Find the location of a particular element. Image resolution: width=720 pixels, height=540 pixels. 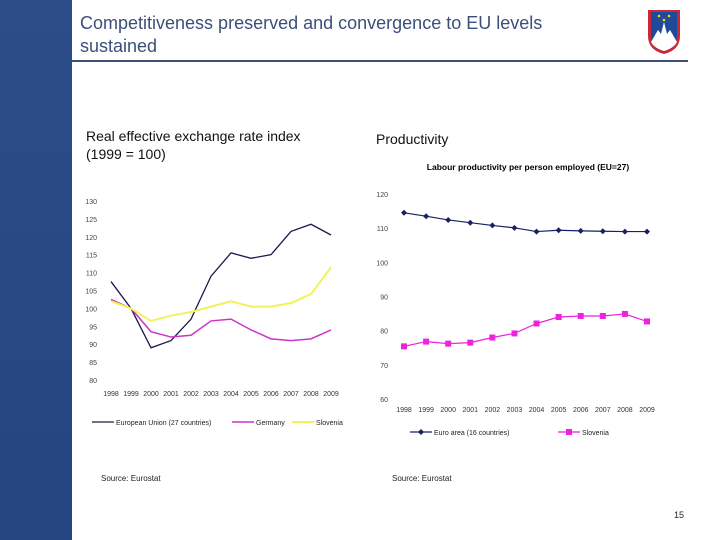

y-tick-label: 70 is located at coordinates (384, 366).